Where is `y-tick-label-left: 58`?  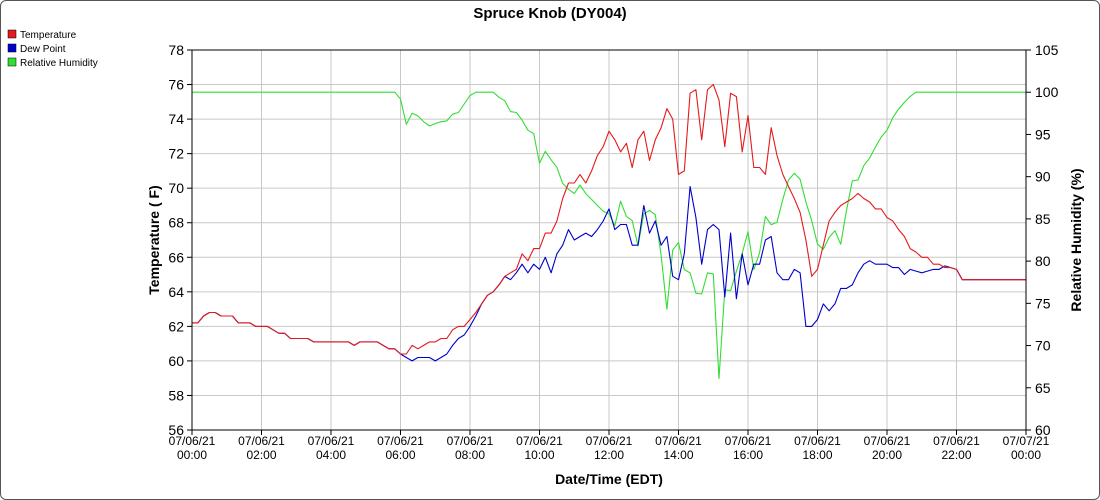 y-tick-label-left: 58 is located at coordinates (176, 395).